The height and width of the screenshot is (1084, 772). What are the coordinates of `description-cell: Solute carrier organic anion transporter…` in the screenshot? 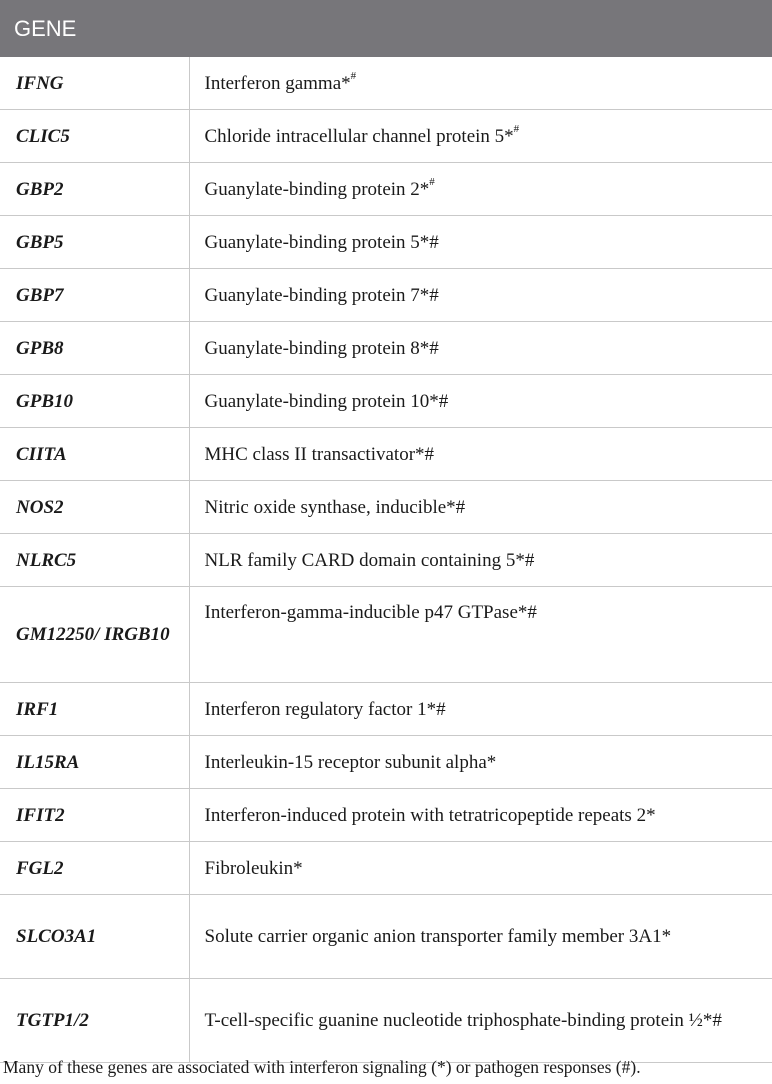 It's located at (480, 936).